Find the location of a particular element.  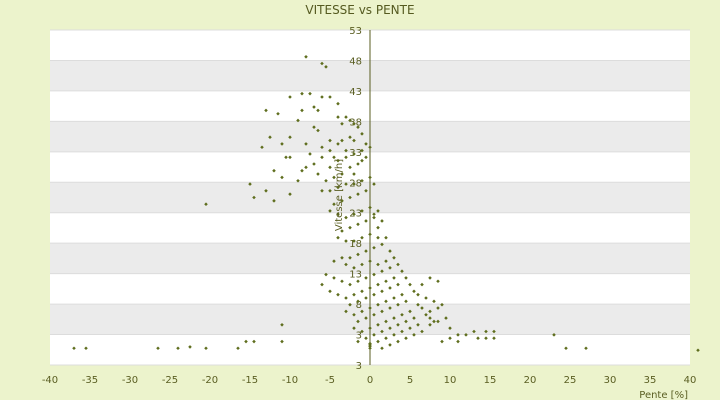

x-tick-label: -35 is located at coordinates (90, 380).